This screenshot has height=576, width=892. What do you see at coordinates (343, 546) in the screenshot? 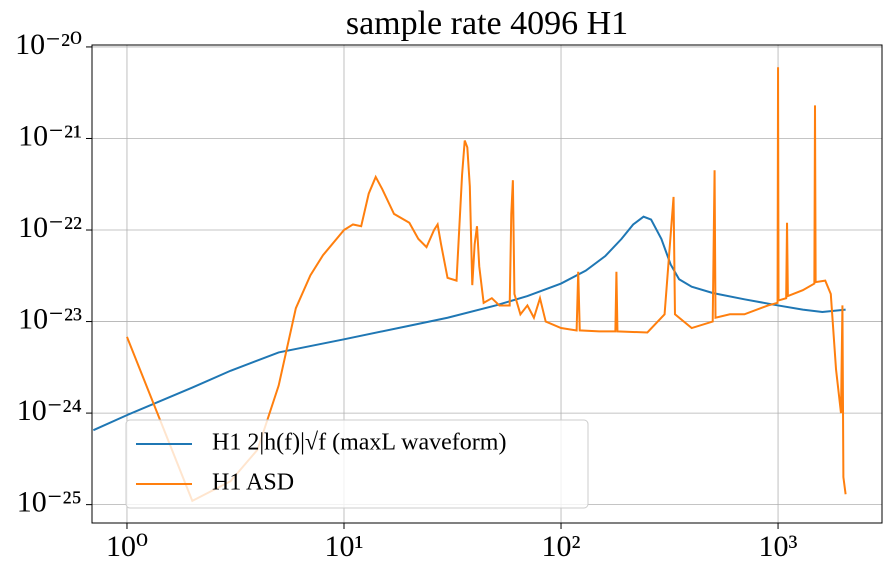
I see `x-tick-label: 10¹` at bounding box center [343, 546].